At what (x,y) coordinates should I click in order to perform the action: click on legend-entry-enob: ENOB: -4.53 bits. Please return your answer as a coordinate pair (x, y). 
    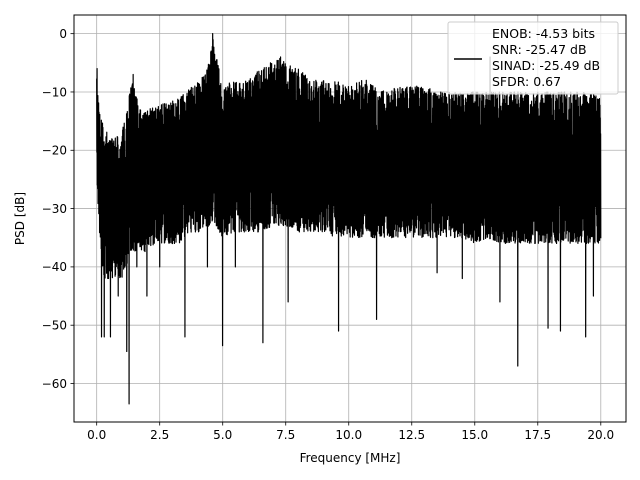
    Looking at the image, I should click on (543, 33).